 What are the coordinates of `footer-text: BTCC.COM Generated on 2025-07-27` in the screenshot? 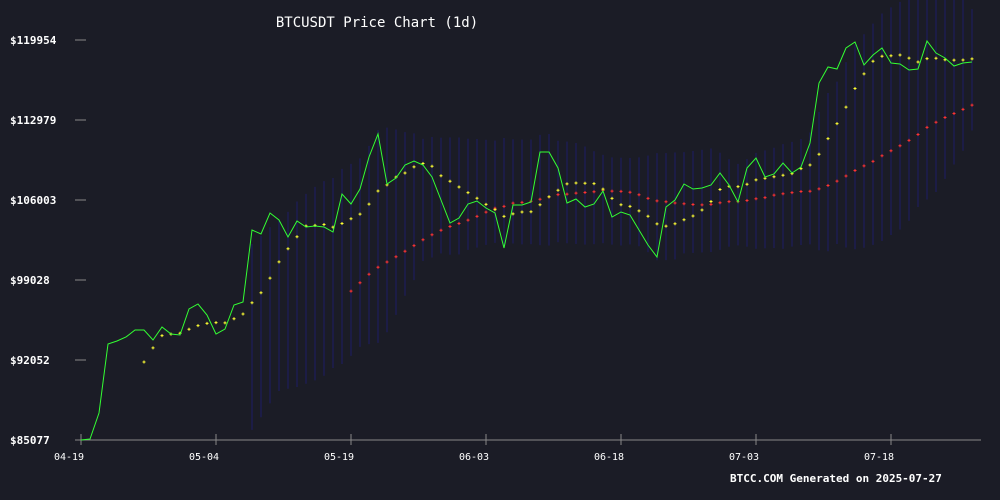 It's located at (836, 478).